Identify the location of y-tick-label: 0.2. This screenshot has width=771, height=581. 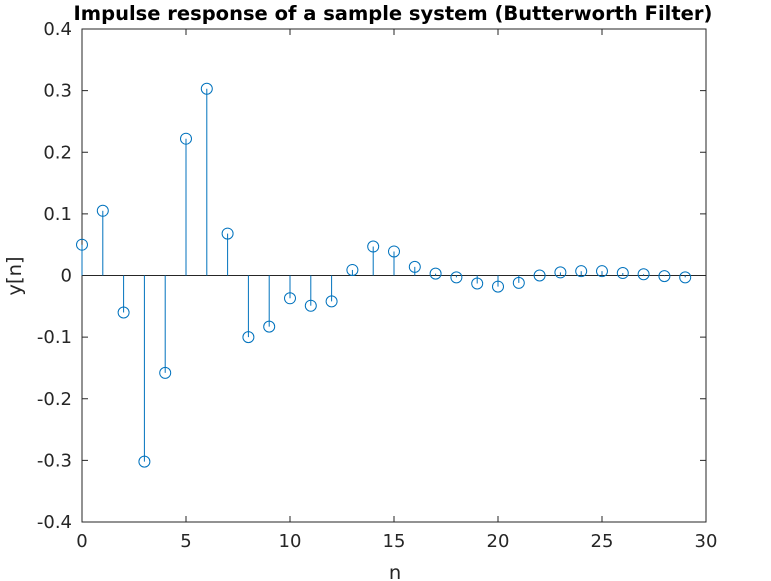
(57, 152).